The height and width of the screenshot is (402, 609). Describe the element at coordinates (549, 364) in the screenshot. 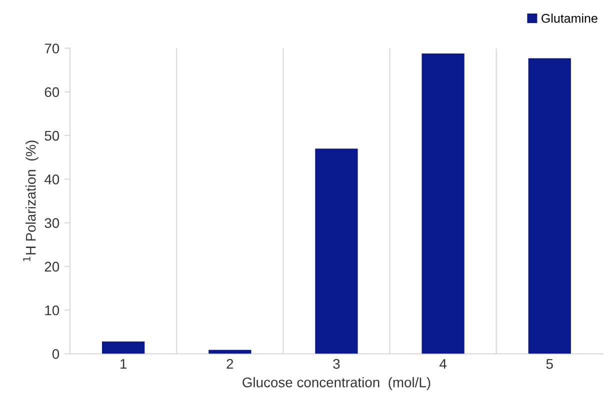

I see `x-tick-label: 5` at that location.